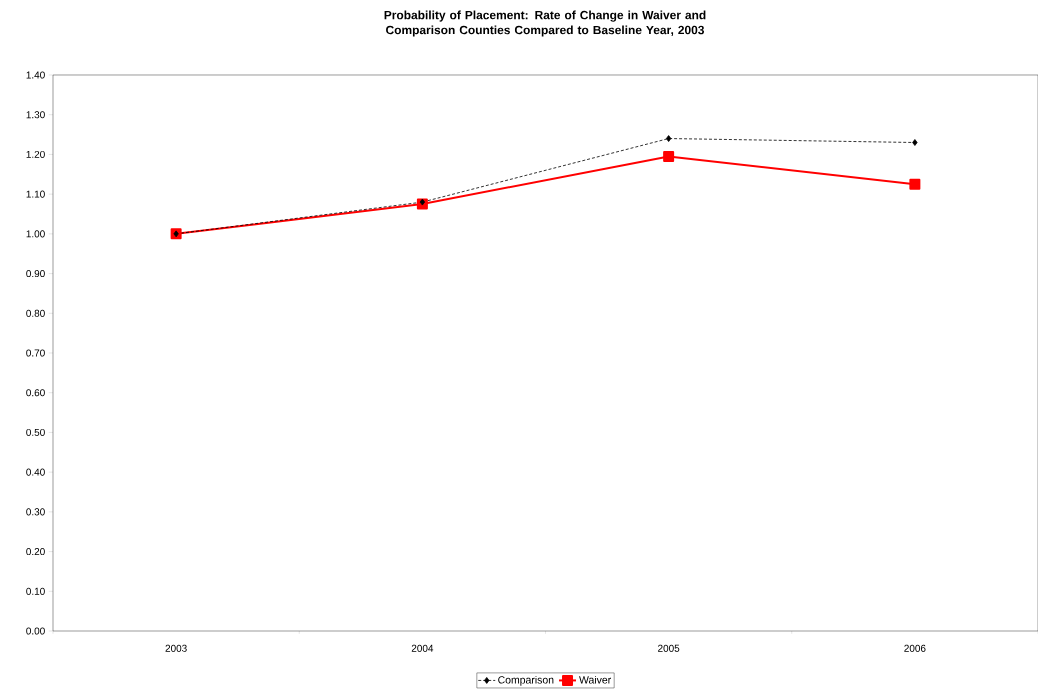  What do you see at coordinates (35, 631) in the screenshot?
I see `y-tick-label: 0.00` at bounding box center [35, 631].